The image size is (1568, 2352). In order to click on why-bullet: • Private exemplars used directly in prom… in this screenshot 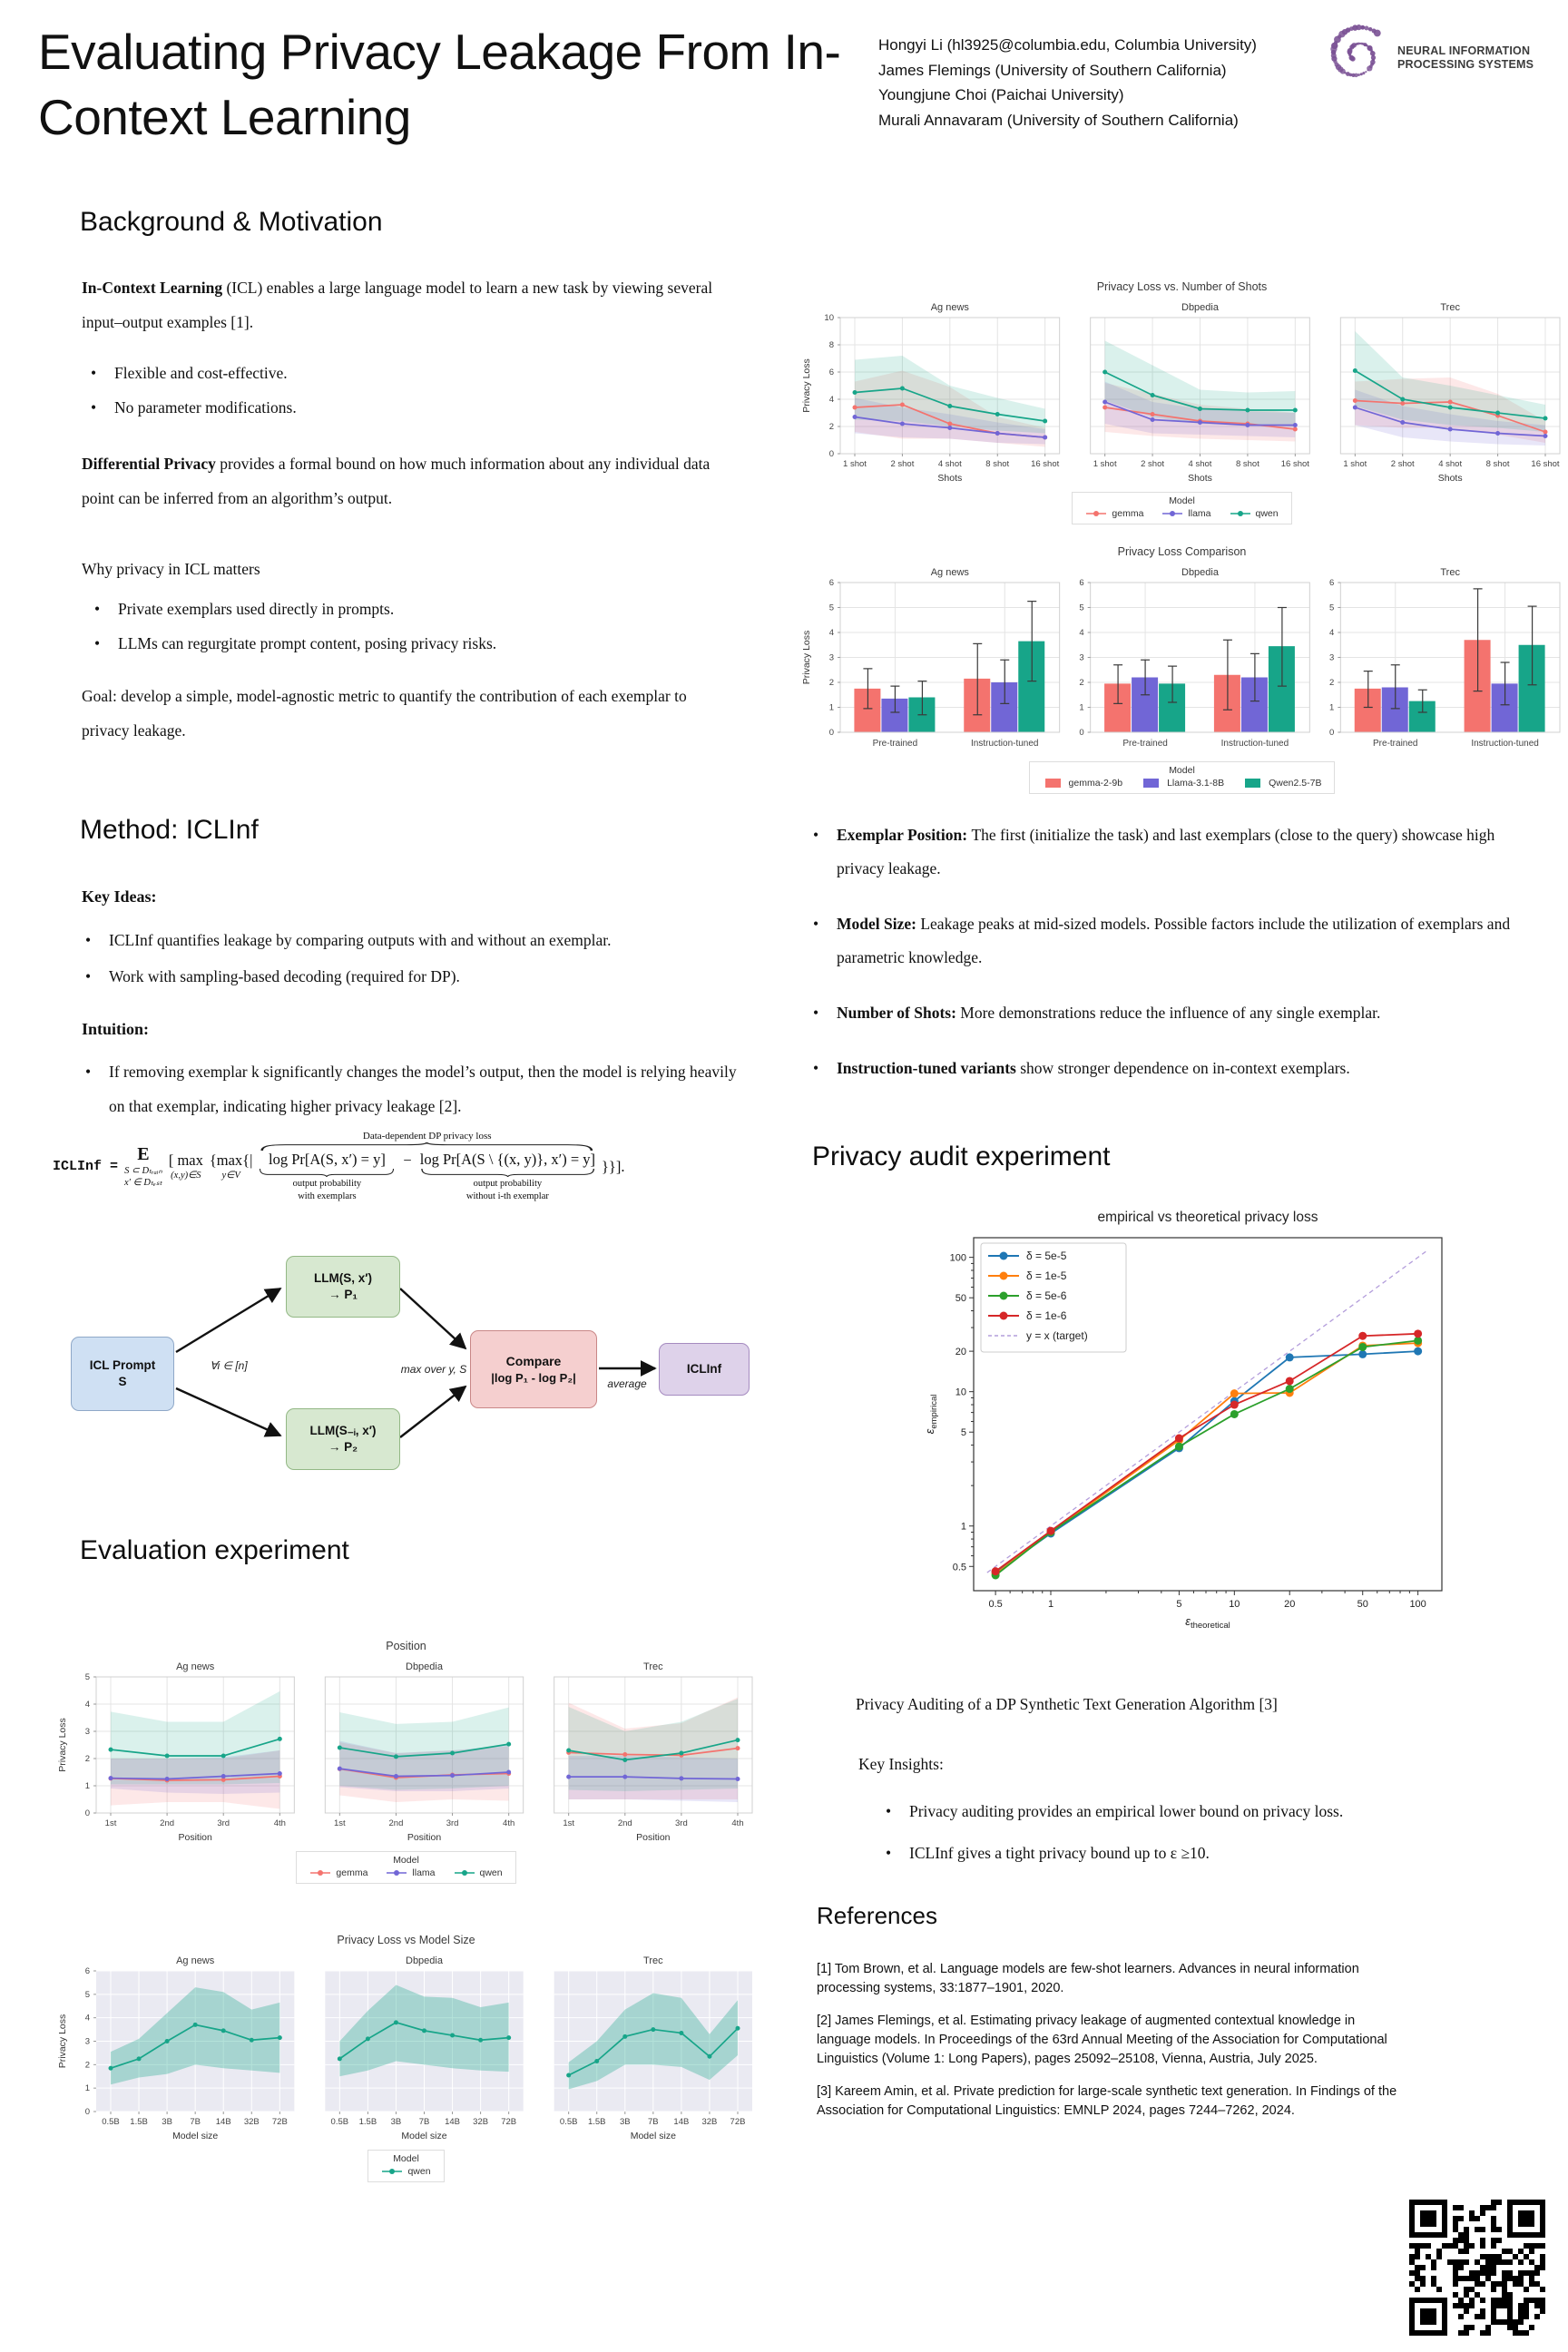, I will do `click(412, 609)`.